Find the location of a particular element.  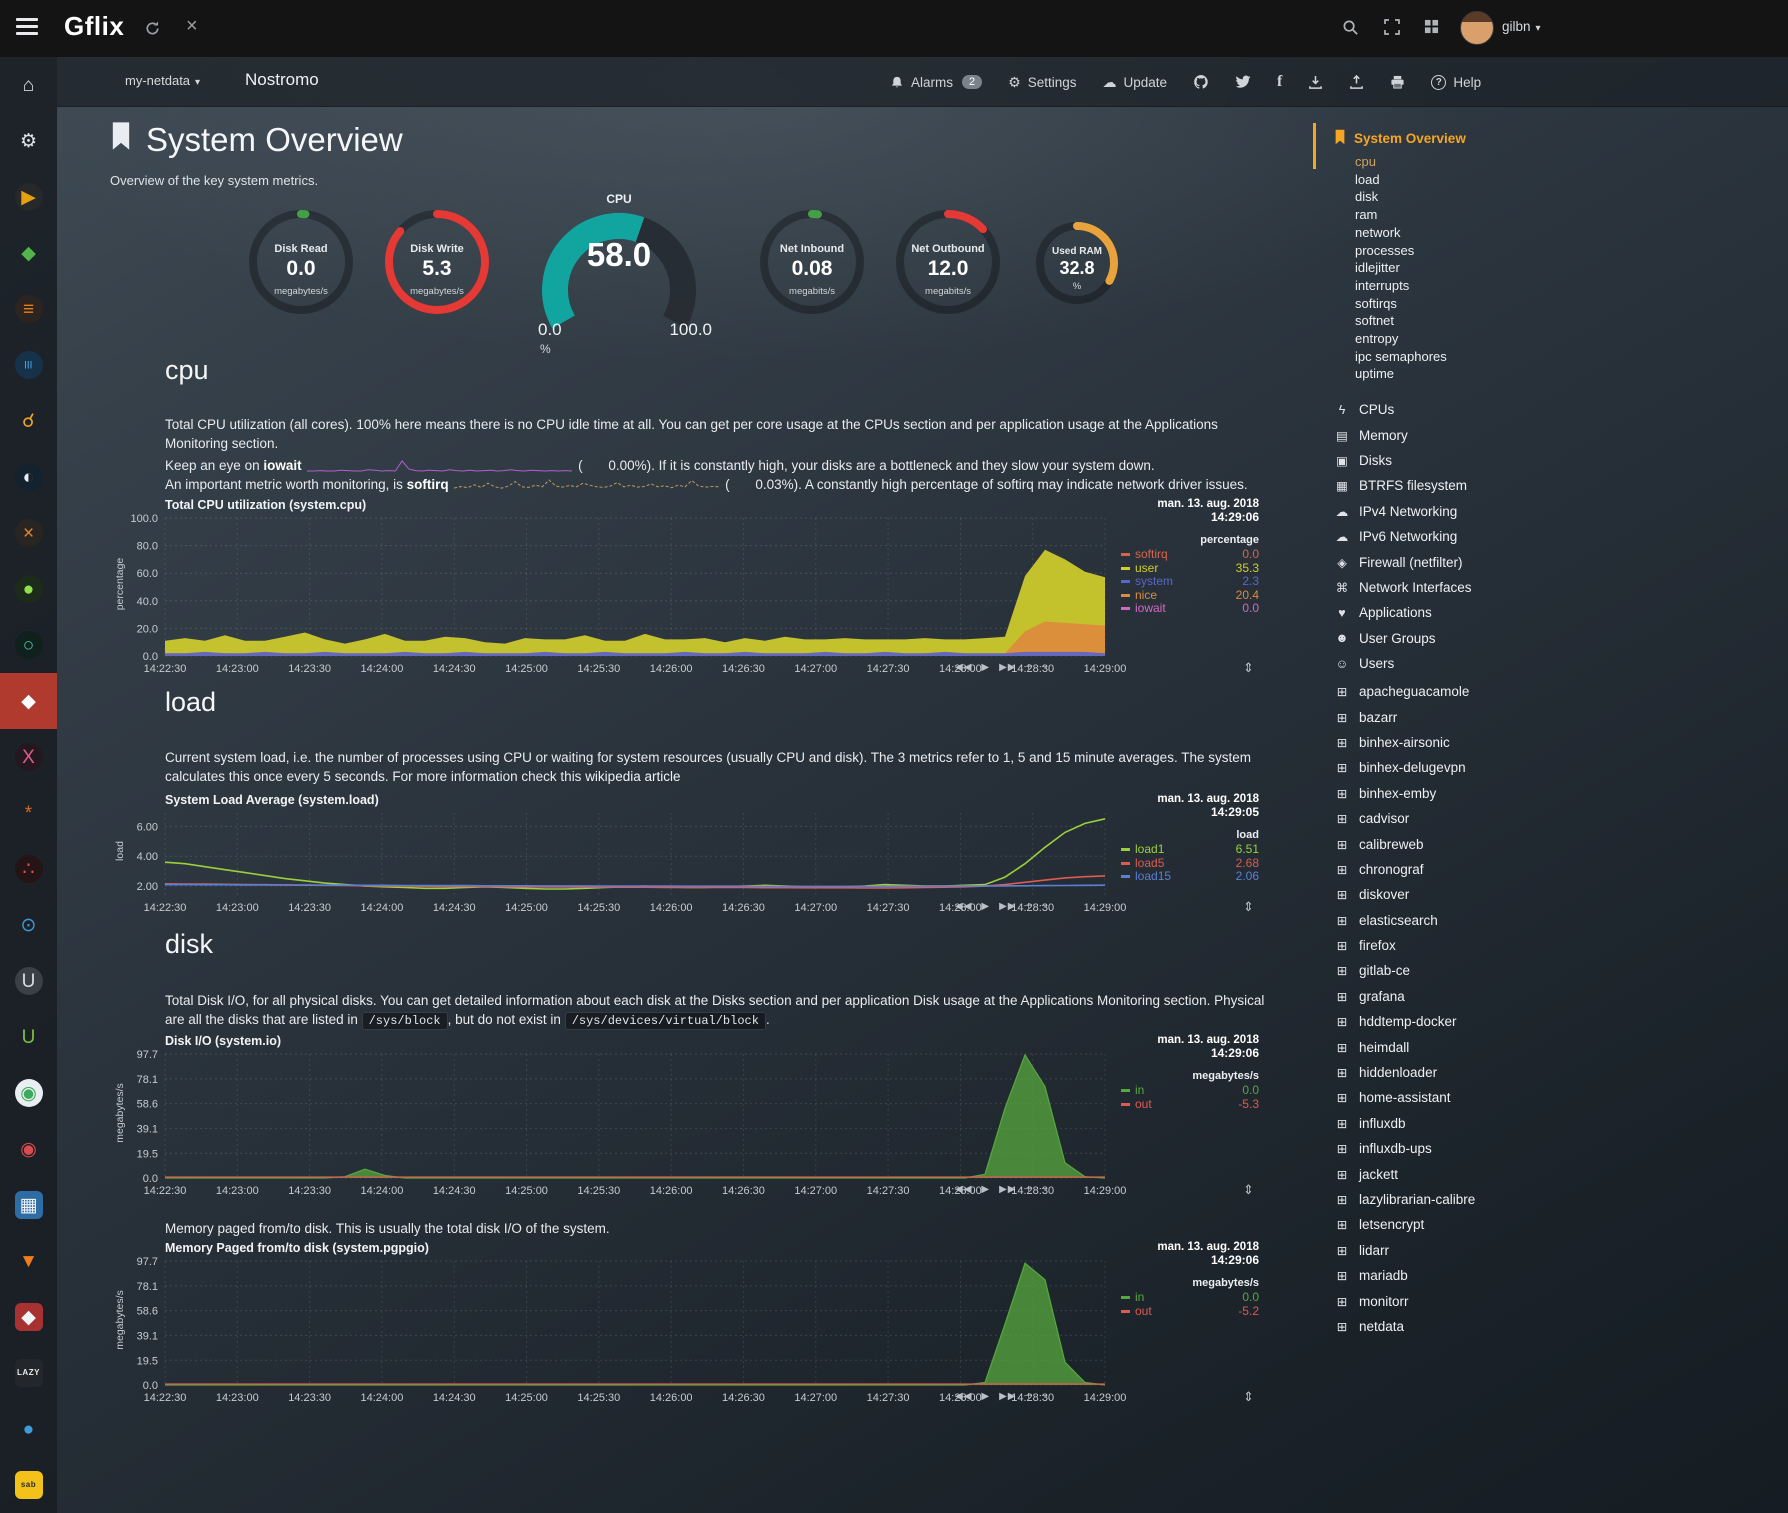

menu-app-influxdb-ups: ⊞ influxdb-ups is located at coordinates (1404, 1148).